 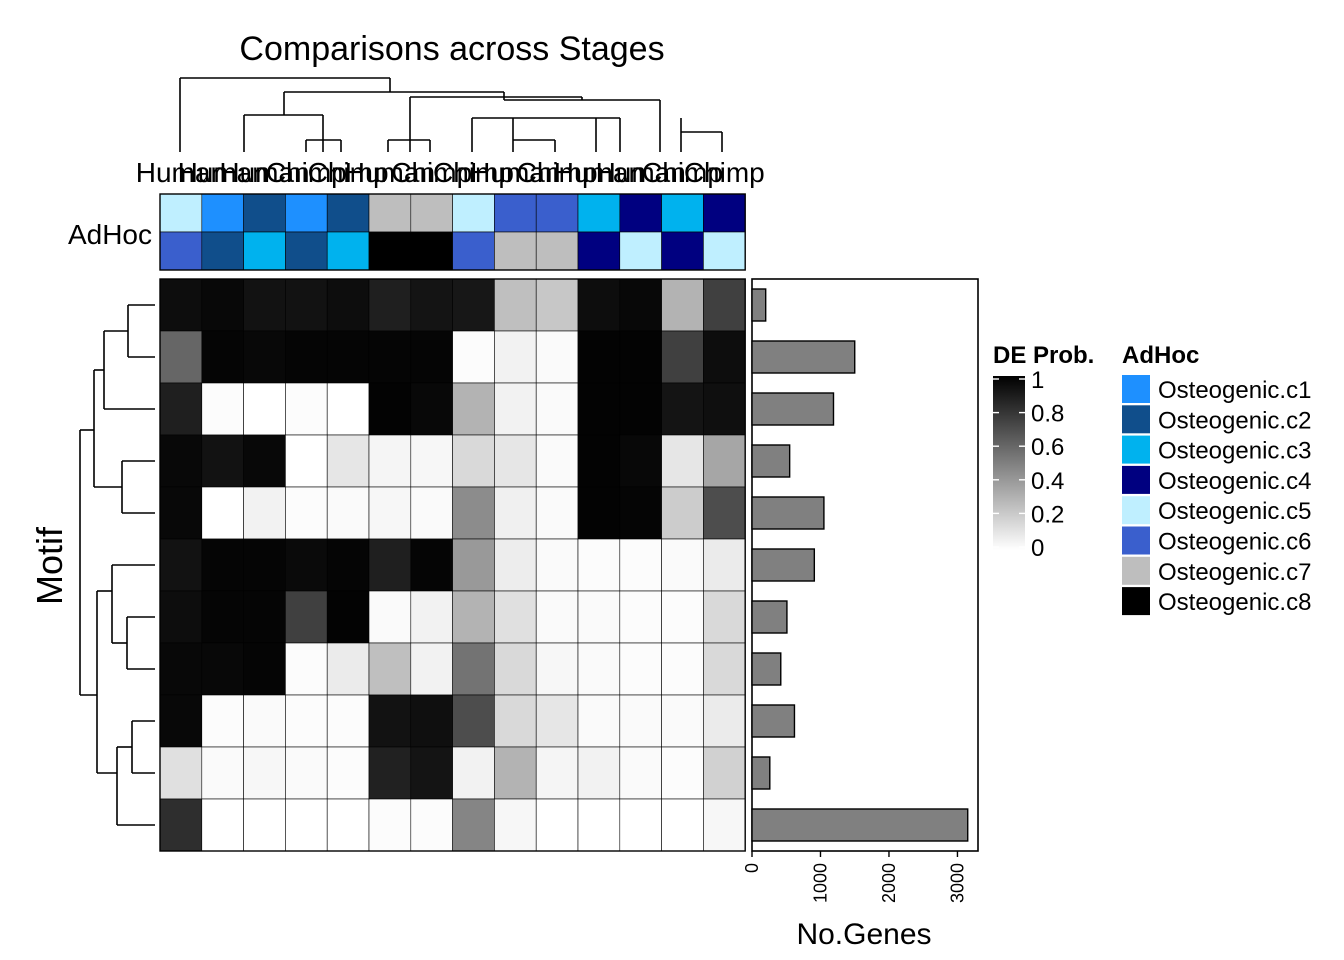 What do you see at coordinates (1009, 463) in the screenshot?
I see `de-color-bar` at bounding box center [1009, 463].